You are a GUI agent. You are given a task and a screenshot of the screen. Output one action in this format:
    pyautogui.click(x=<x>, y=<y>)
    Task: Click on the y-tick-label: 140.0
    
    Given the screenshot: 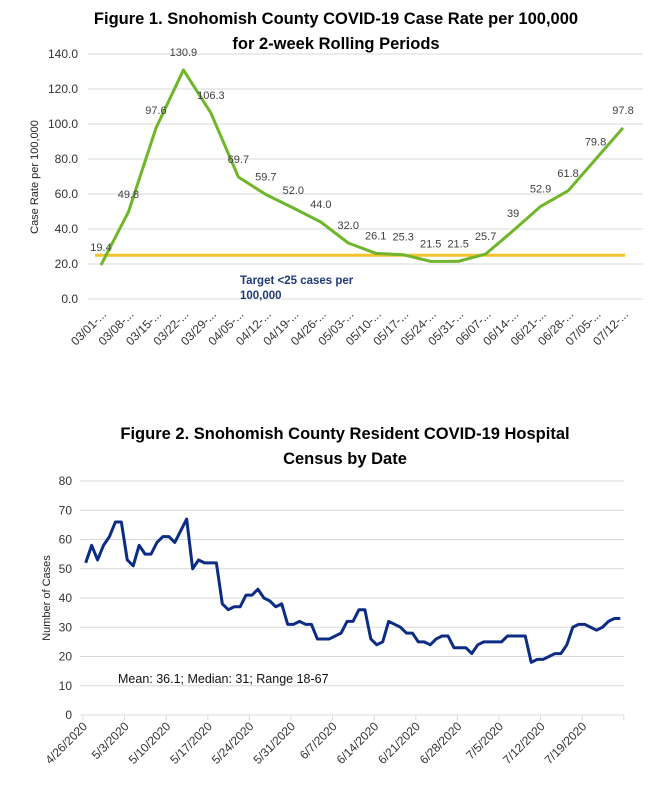 What is the action you would take?
    pyautogui.click(x=63, y=54)
    